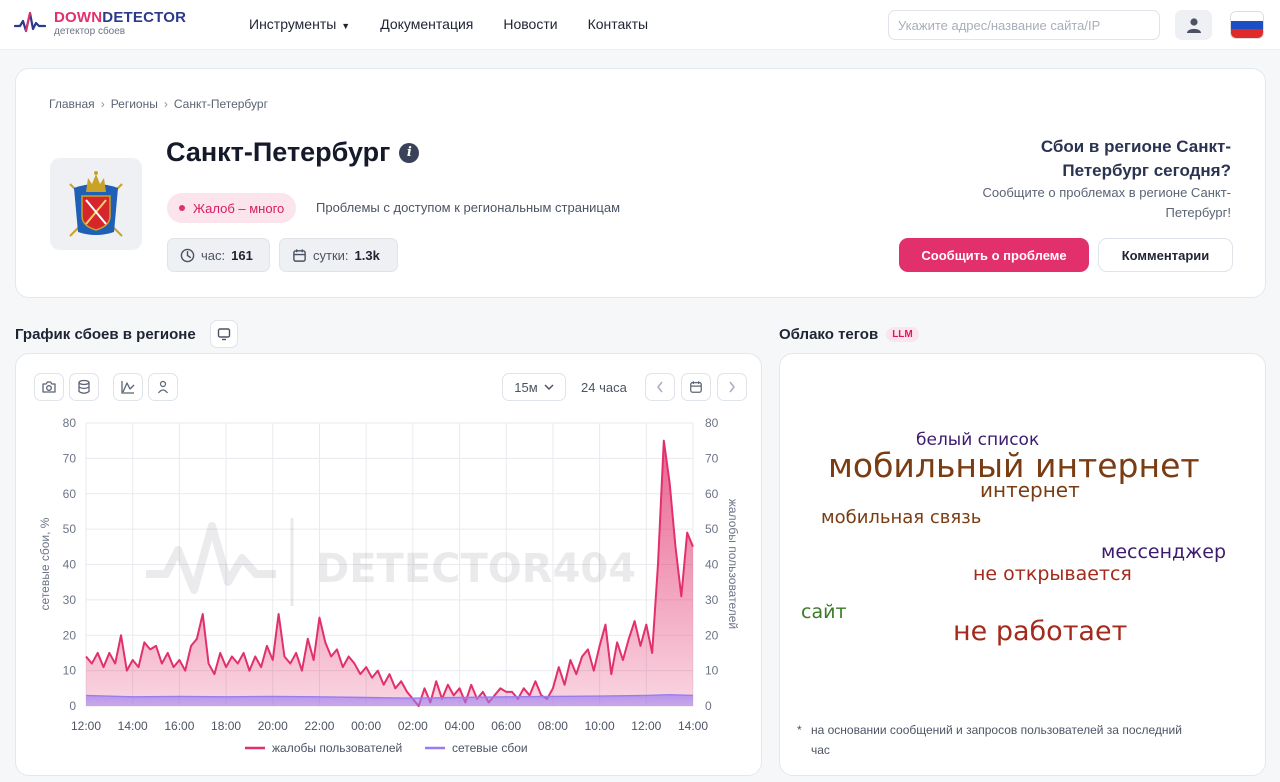  Describe the element at coordinates (134, 104) in the screenshot. I see `breadcrumb-regions: Регионы` at that location.